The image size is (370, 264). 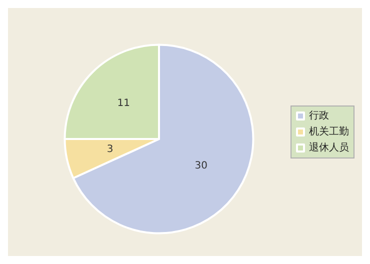 I want to click on data-label: 11, so click(x=123, y=104).